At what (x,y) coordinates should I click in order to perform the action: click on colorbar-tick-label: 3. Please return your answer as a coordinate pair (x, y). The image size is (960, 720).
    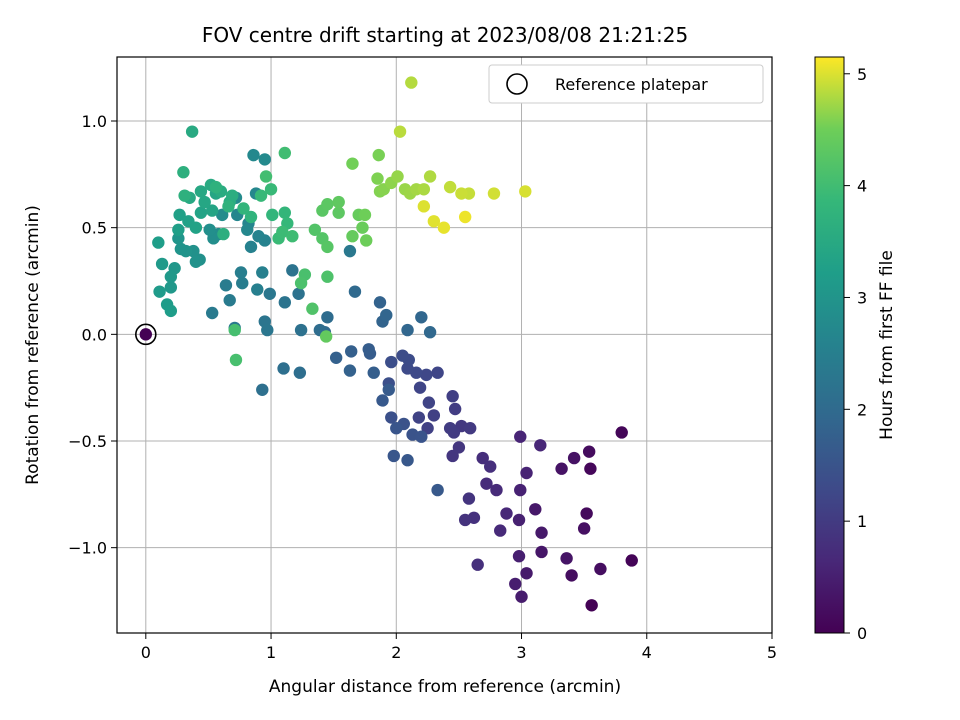
    Looking at the image, I should click on (862, 297).